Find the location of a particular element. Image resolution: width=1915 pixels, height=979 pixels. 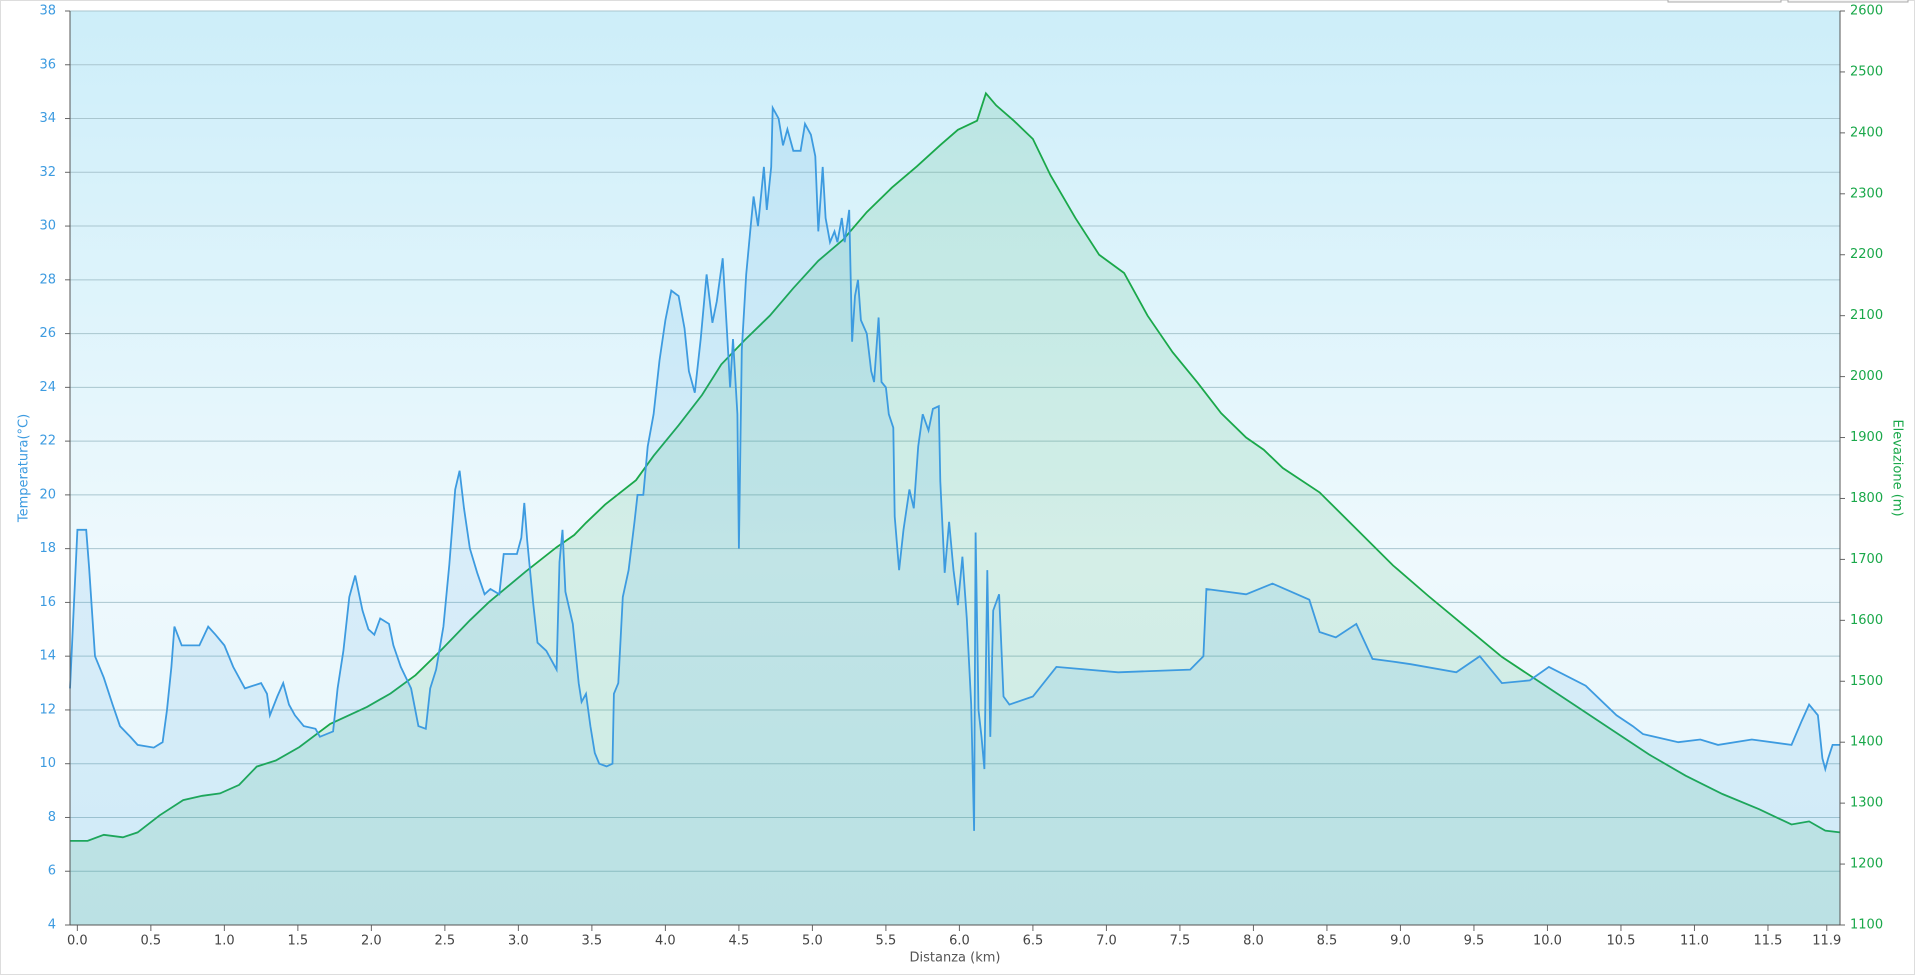

y2-tick-label: 1900 is located at coordinates (1866, 437).